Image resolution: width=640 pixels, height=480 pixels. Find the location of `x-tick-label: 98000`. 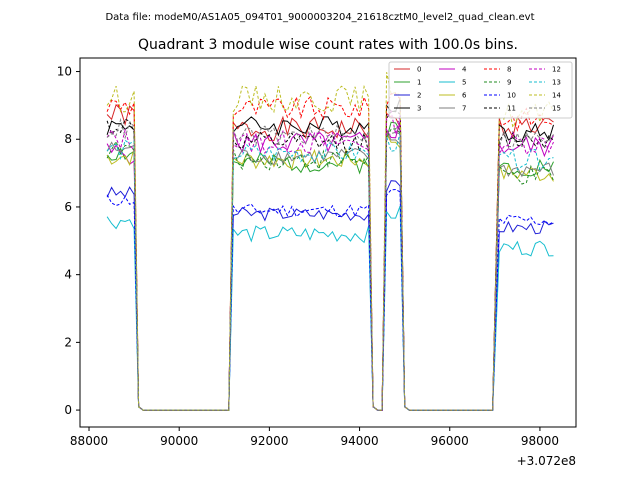

x-tick-label: 98000 is located at coordinates (540, 441).